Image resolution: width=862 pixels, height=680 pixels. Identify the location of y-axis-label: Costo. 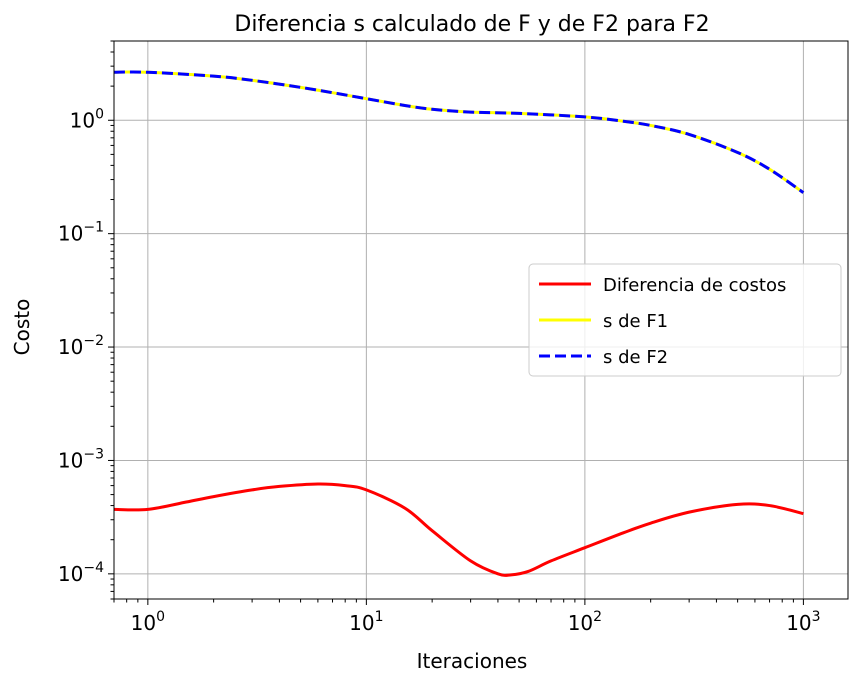
(22, 327).